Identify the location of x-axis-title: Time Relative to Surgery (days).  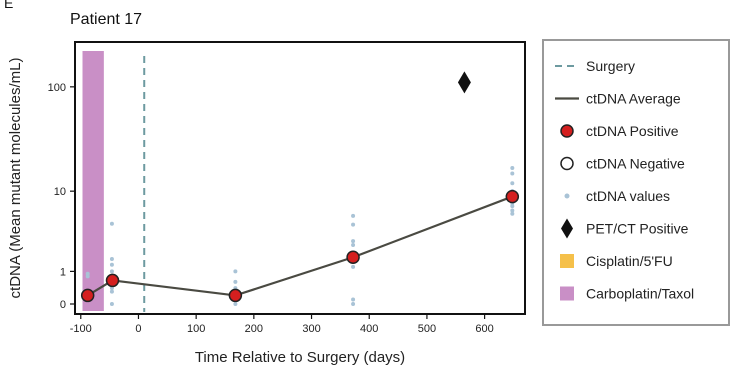
(300, 357).